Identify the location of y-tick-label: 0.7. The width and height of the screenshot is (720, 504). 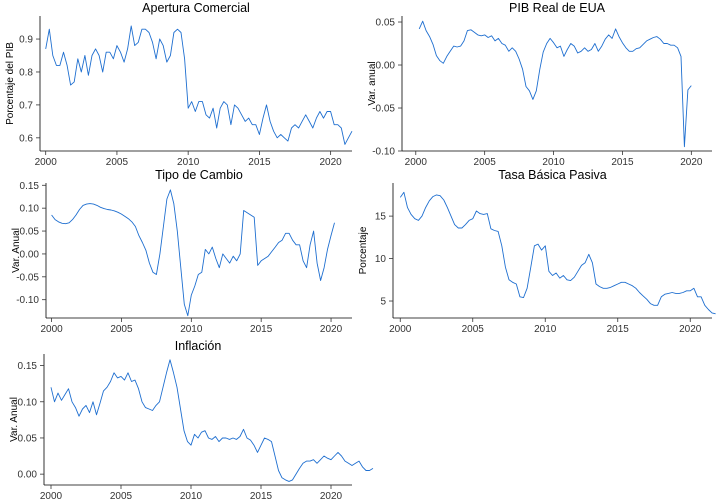
(26, 105).